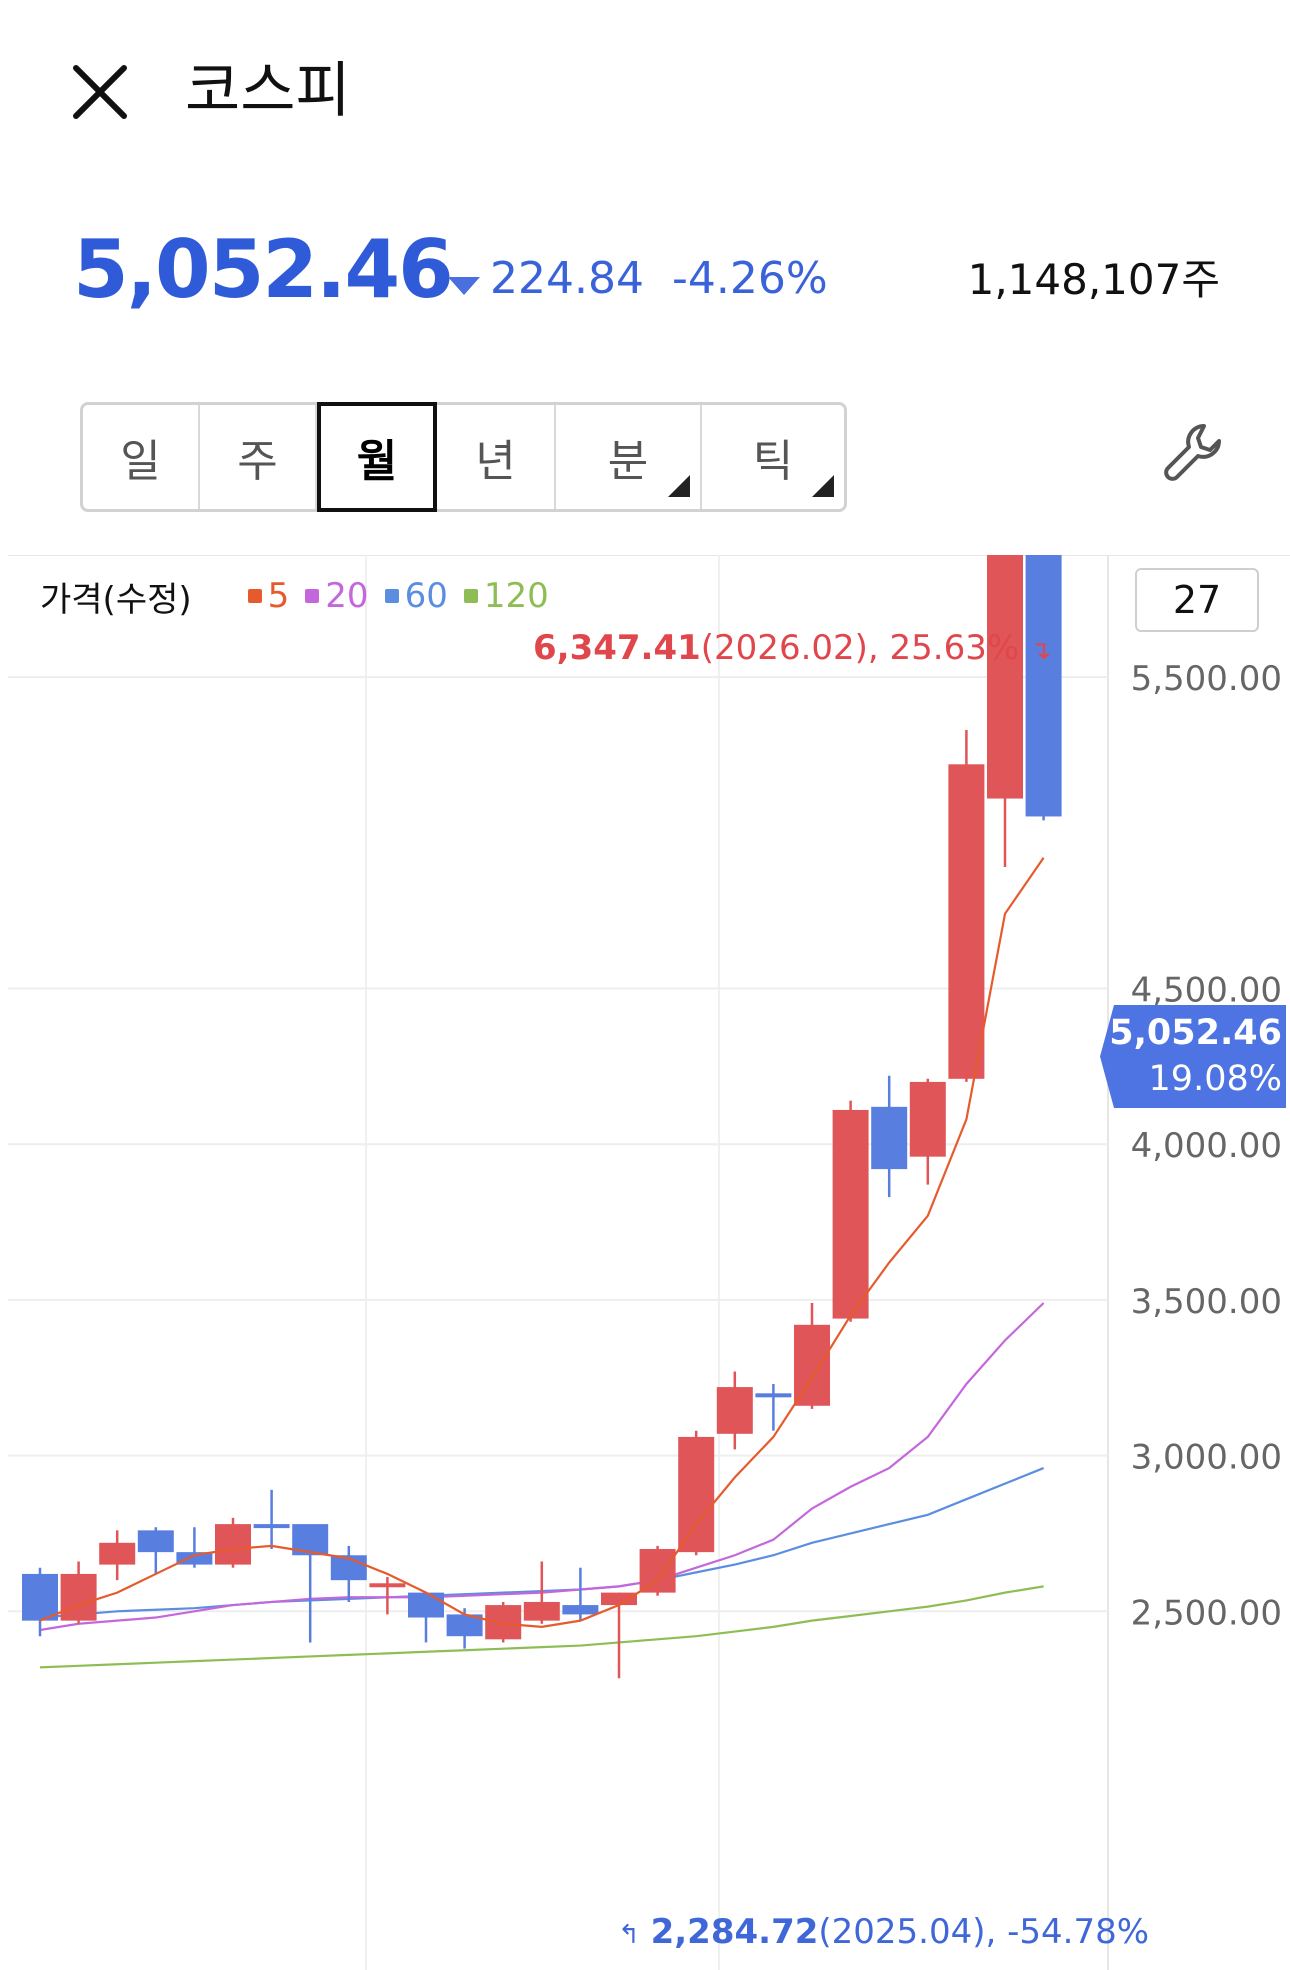 Image resolution: width=1290 pixels, height=1970 pixels. I want to click on tab-label: 일, so click(140, 461).